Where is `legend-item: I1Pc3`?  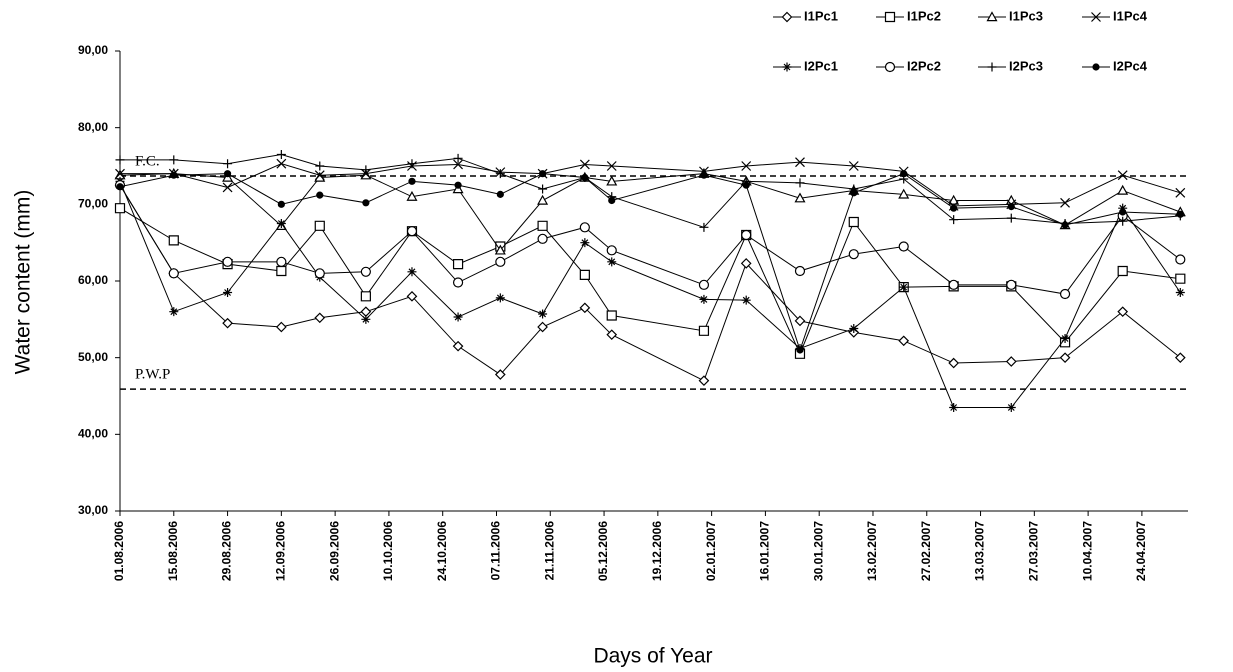 legend-item: I1Pc3 is located at coordinates (1010, 15).